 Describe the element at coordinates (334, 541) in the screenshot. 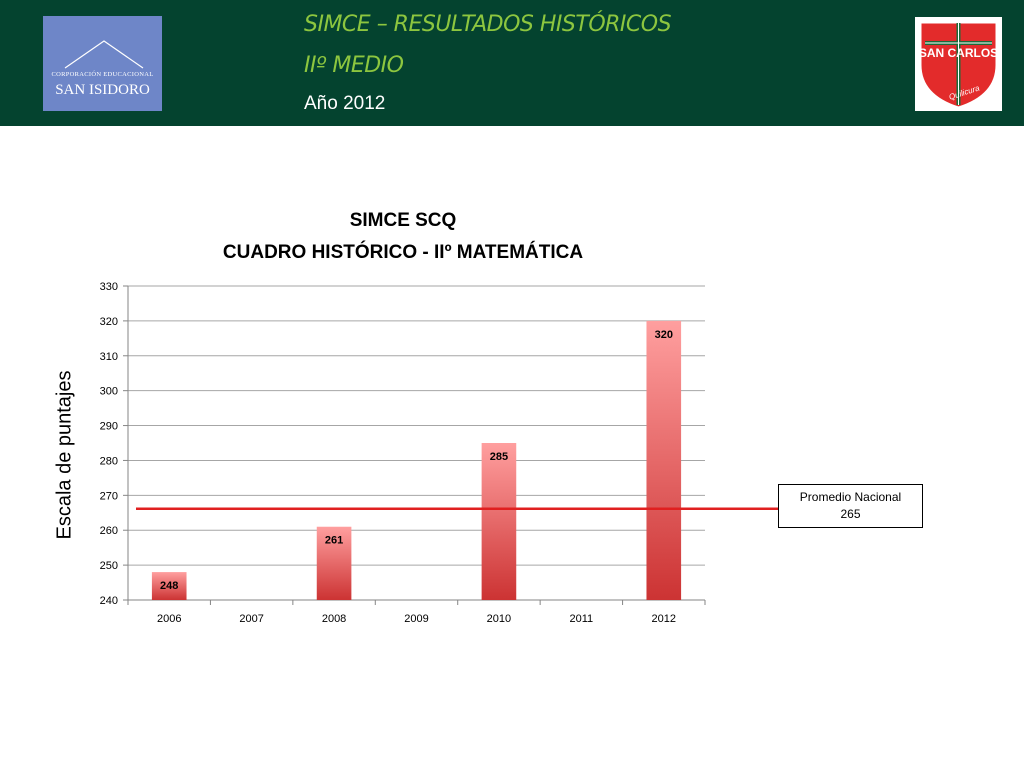

I see `bar-data-label: 261` at that location.